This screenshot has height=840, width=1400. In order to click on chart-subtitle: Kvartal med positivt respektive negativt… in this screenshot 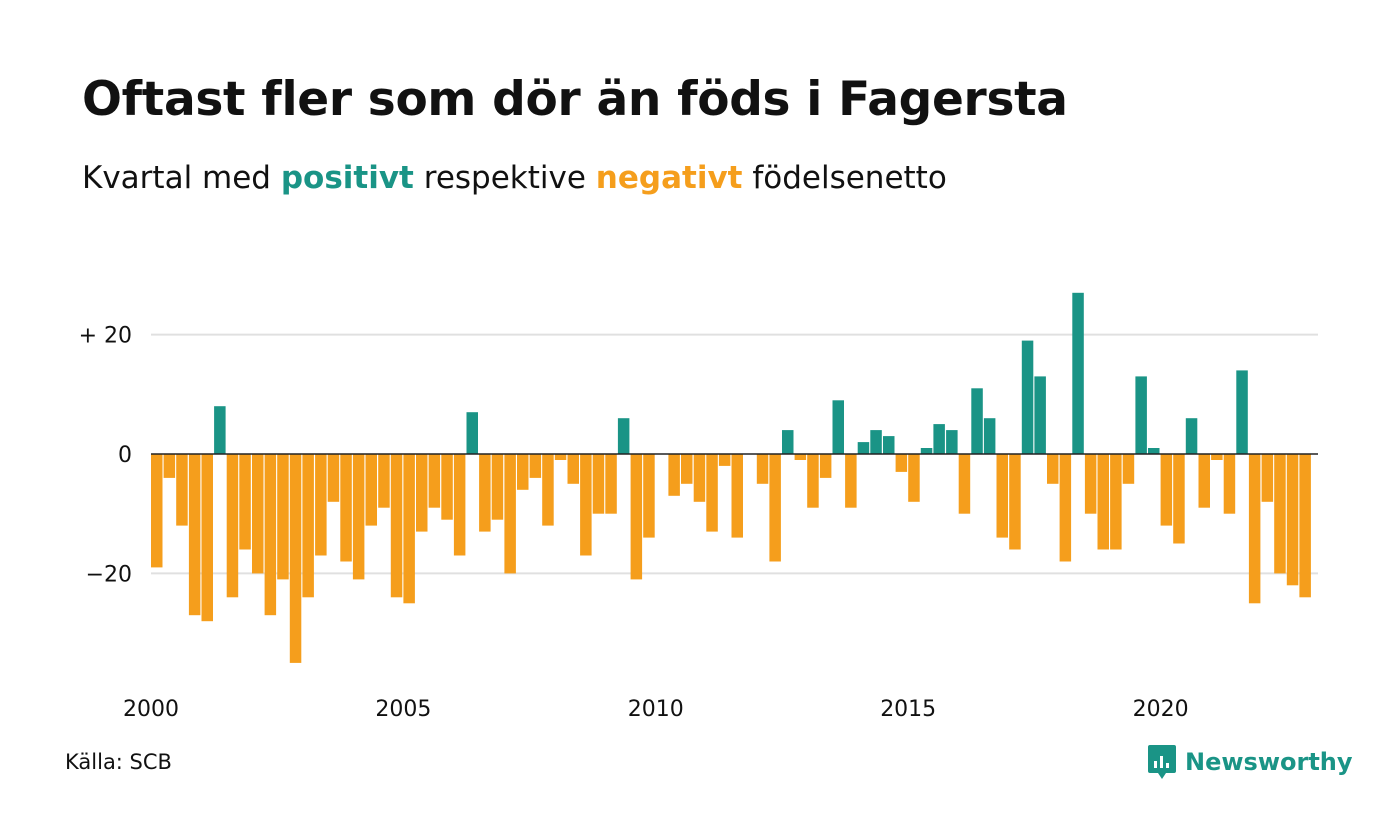, I will do `click(514, 178)`.